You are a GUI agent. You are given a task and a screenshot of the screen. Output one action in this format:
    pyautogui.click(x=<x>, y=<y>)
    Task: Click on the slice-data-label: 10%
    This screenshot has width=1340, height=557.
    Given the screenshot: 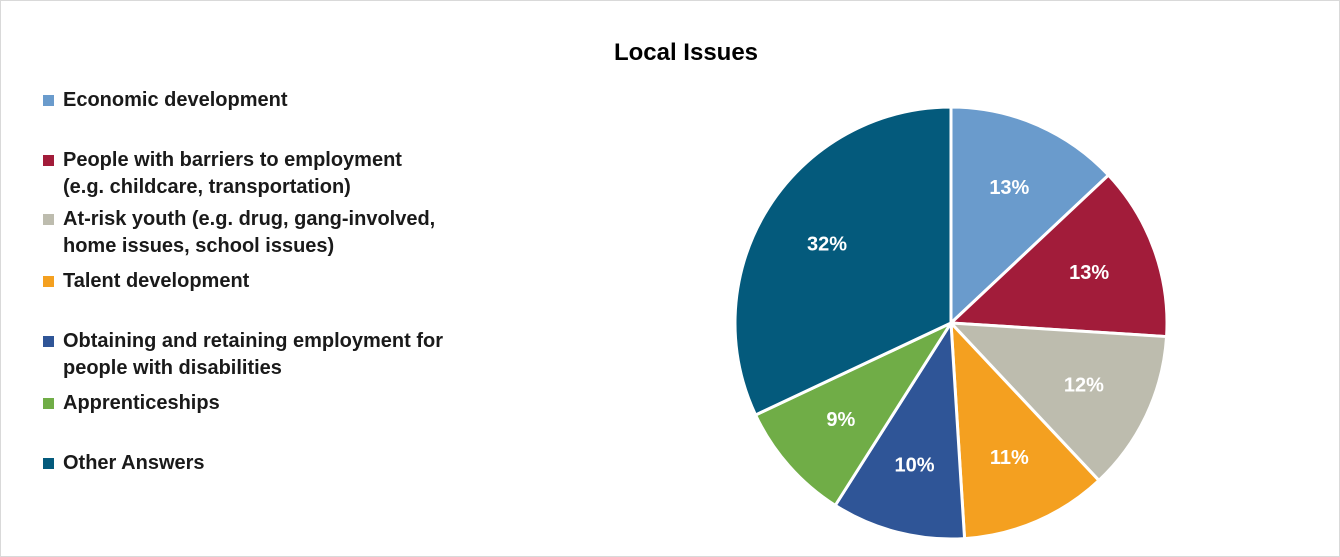 What is the action you would take?
    pyautogui.click(x=914, y=465)
    